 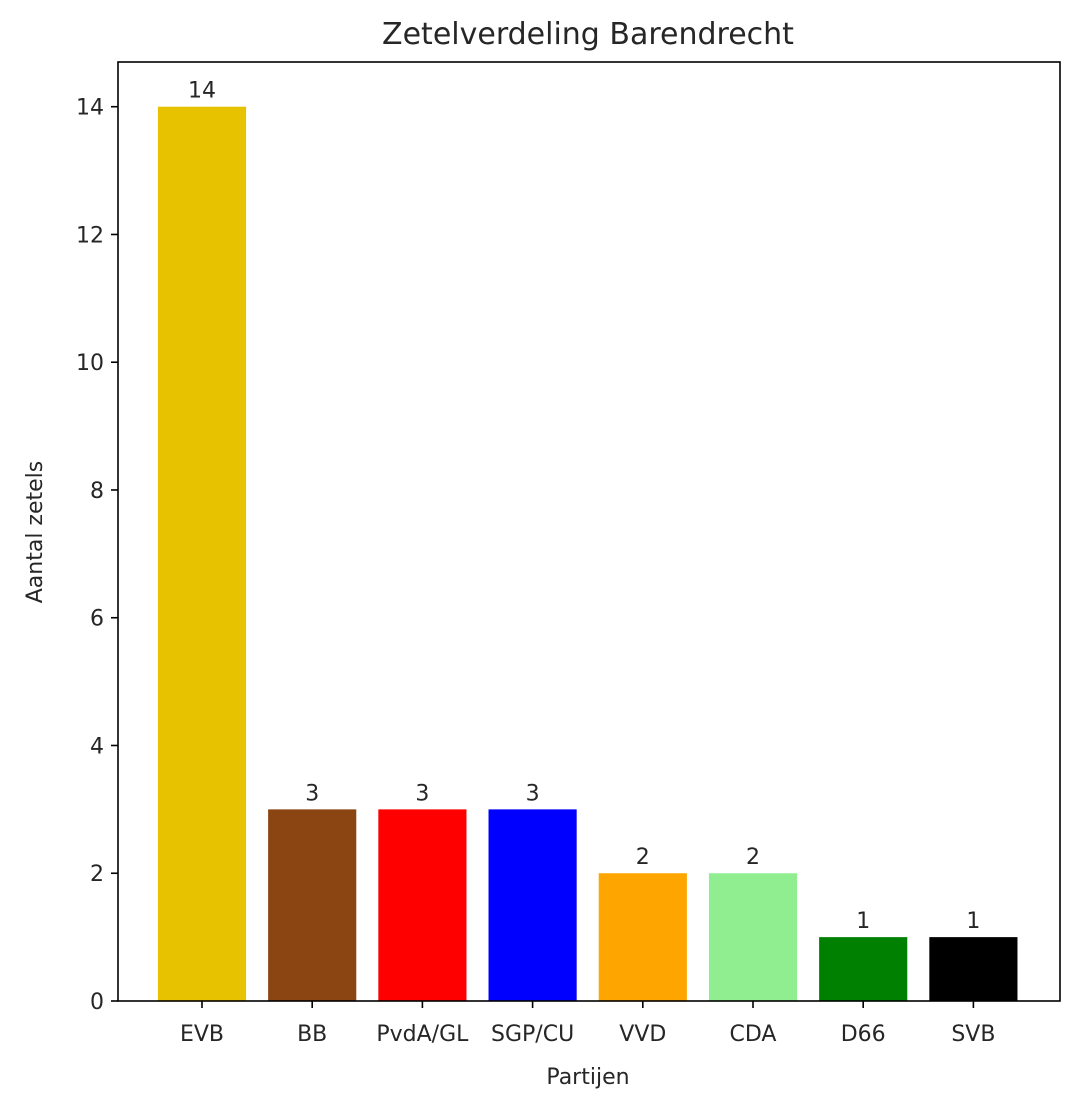 What do you see at coordinates (312, 905) in the screenshot?
I see `bar-bb` at bounding box center [312, 905].